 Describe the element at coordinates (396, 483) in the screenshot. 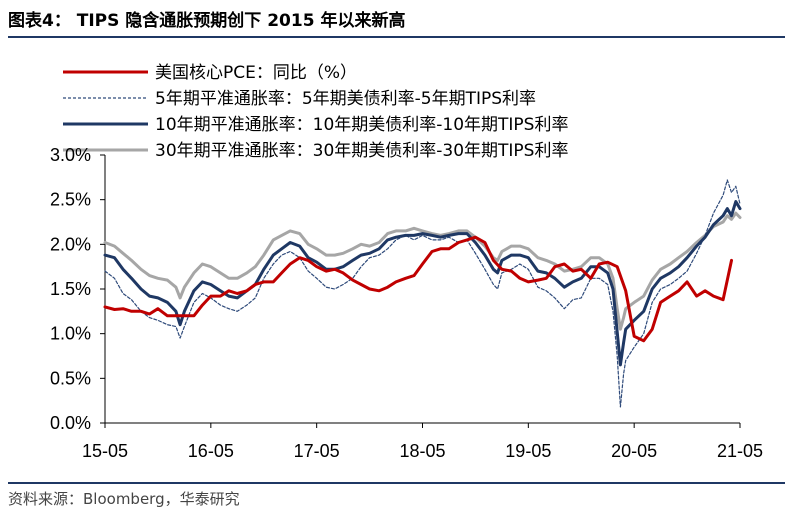

I see `source-divider` at that location.